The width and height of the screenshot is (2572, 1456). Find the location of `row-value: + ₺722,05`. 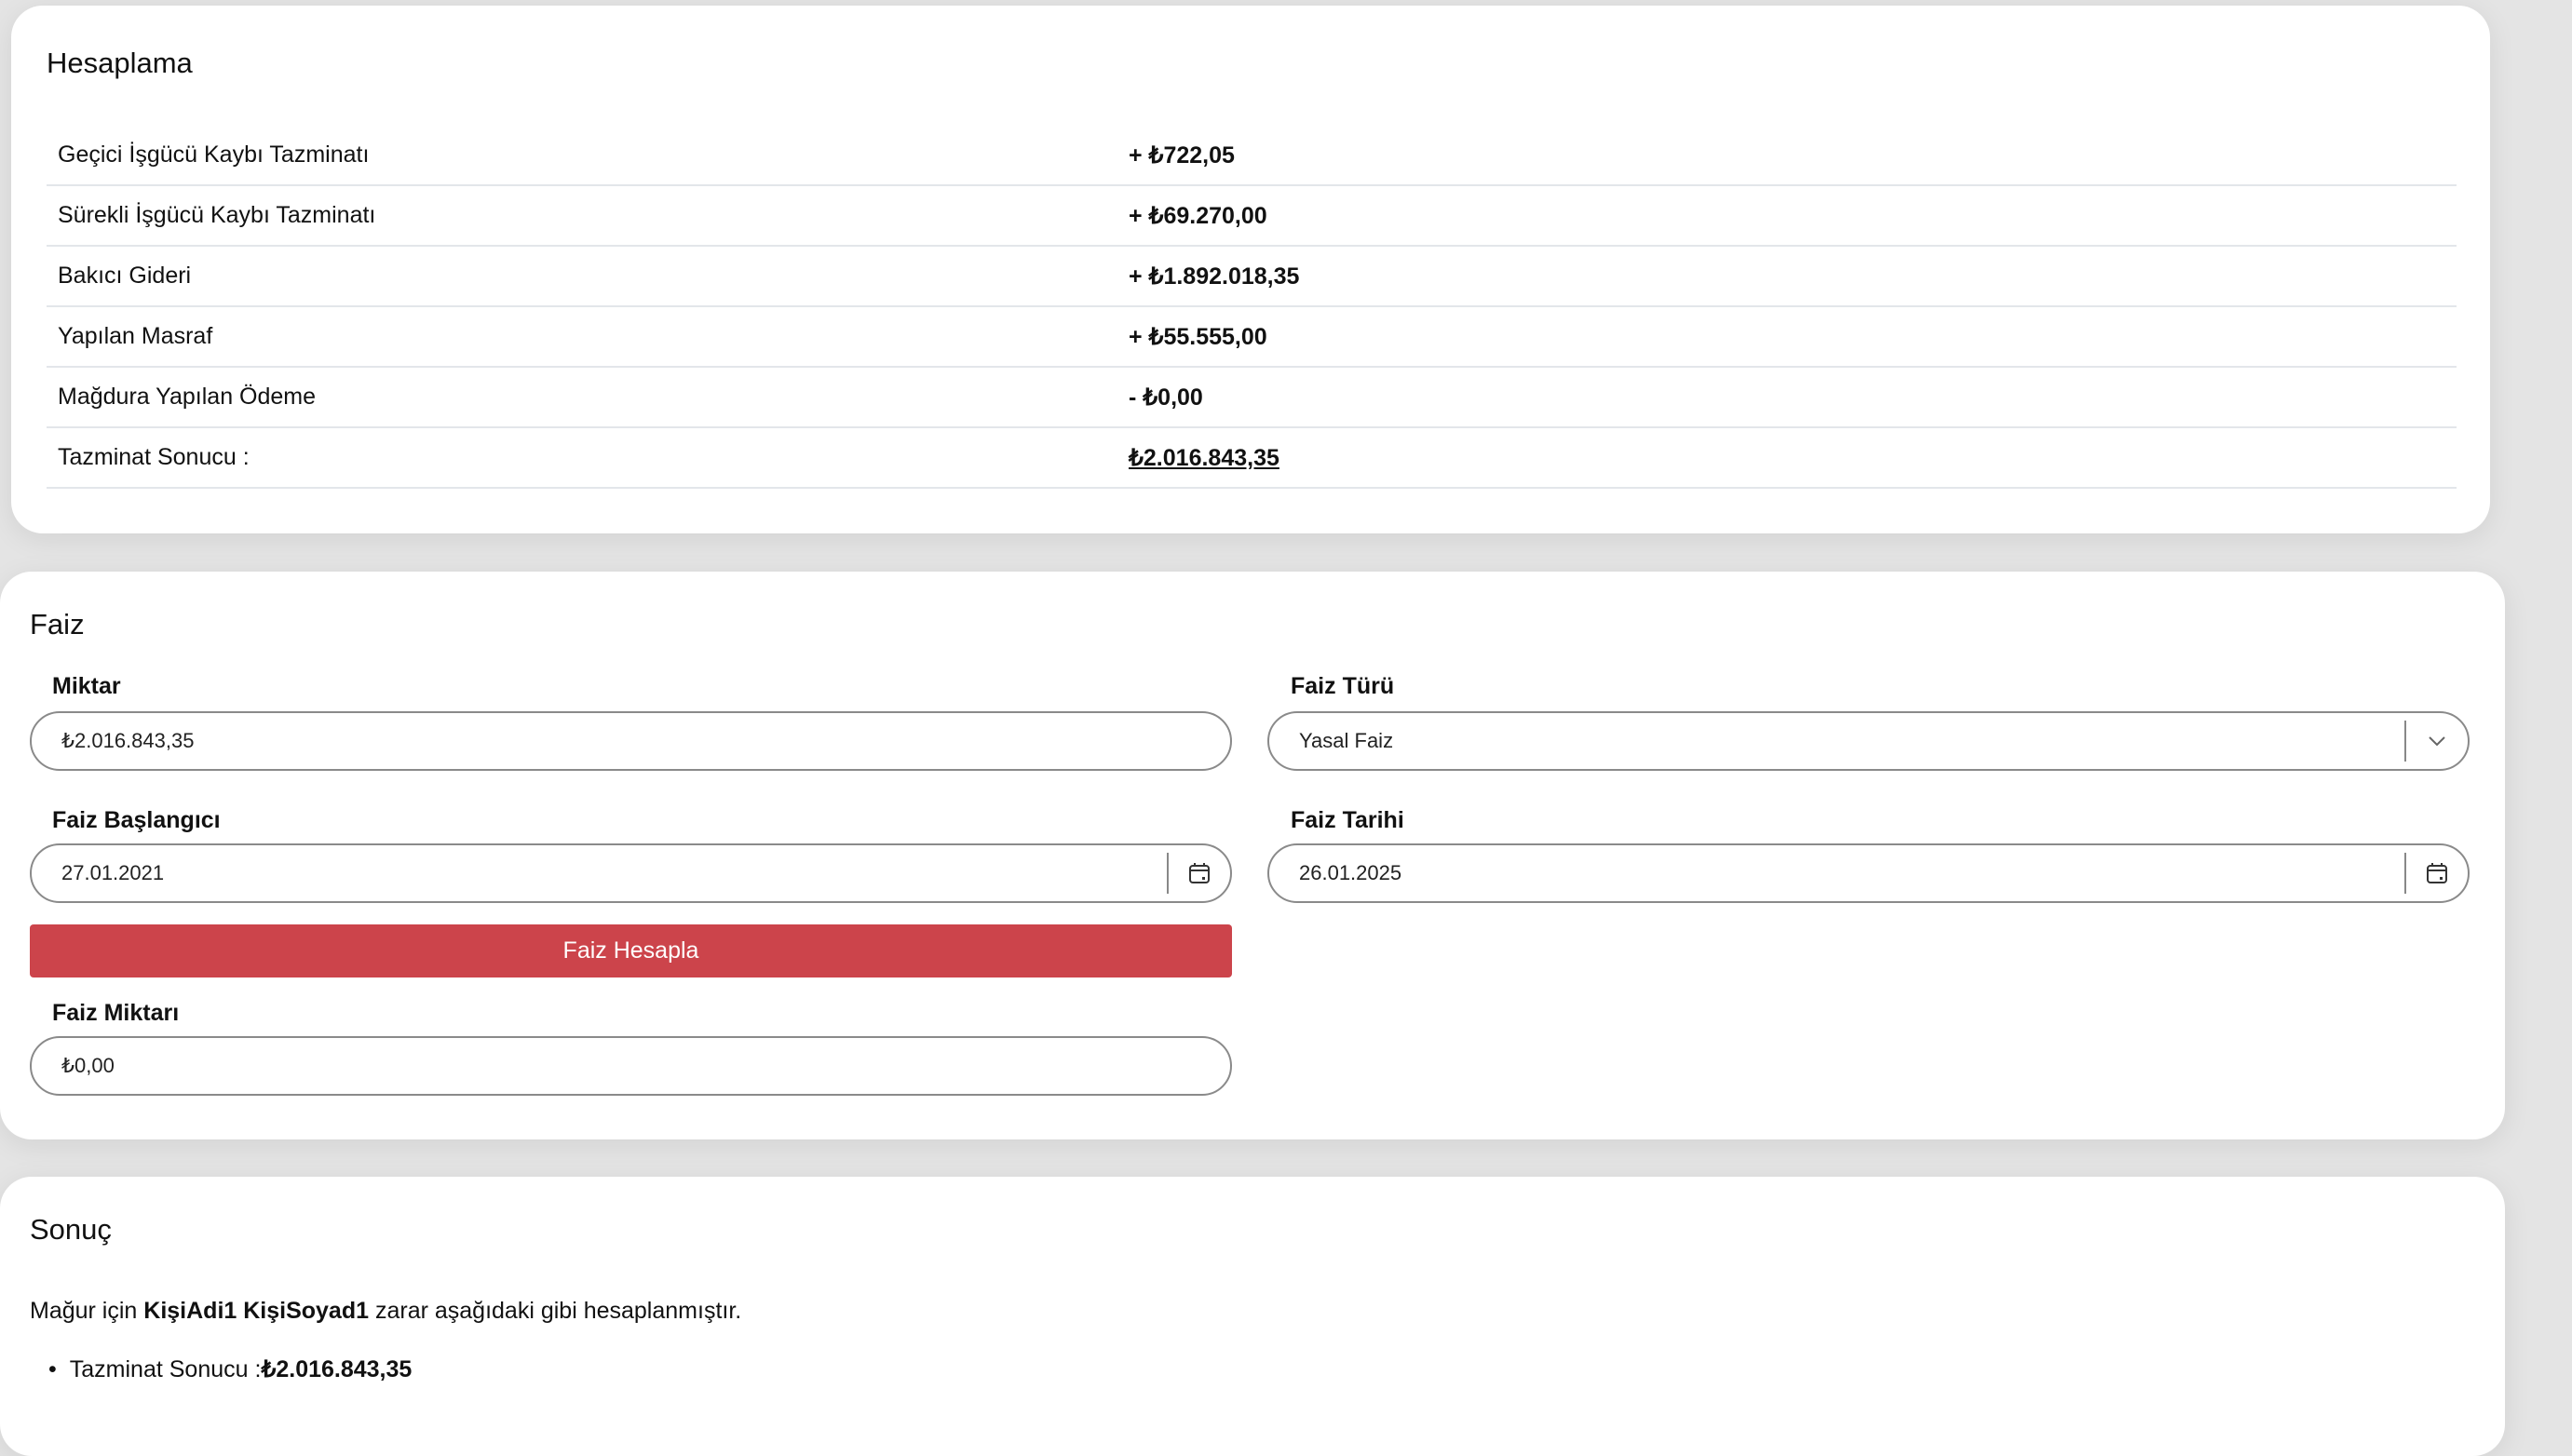

row-value: + ₺722,05 is located at coordinates (1182, 155).